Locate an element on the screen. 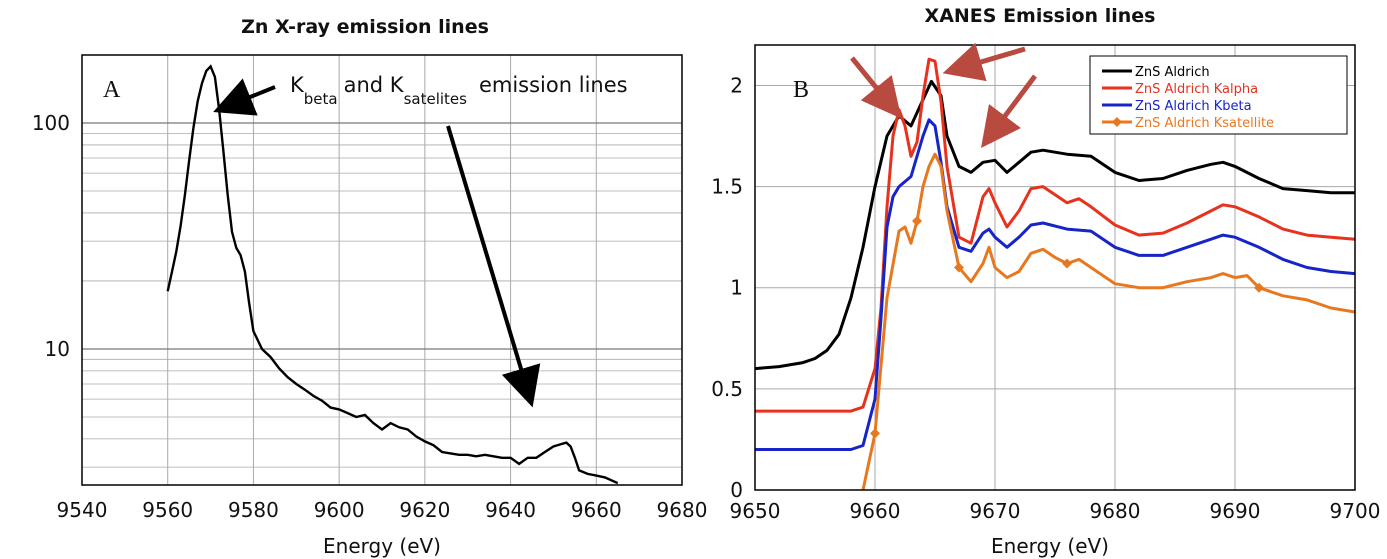  arrow-ksatellites is located at coordinates (493, 266).